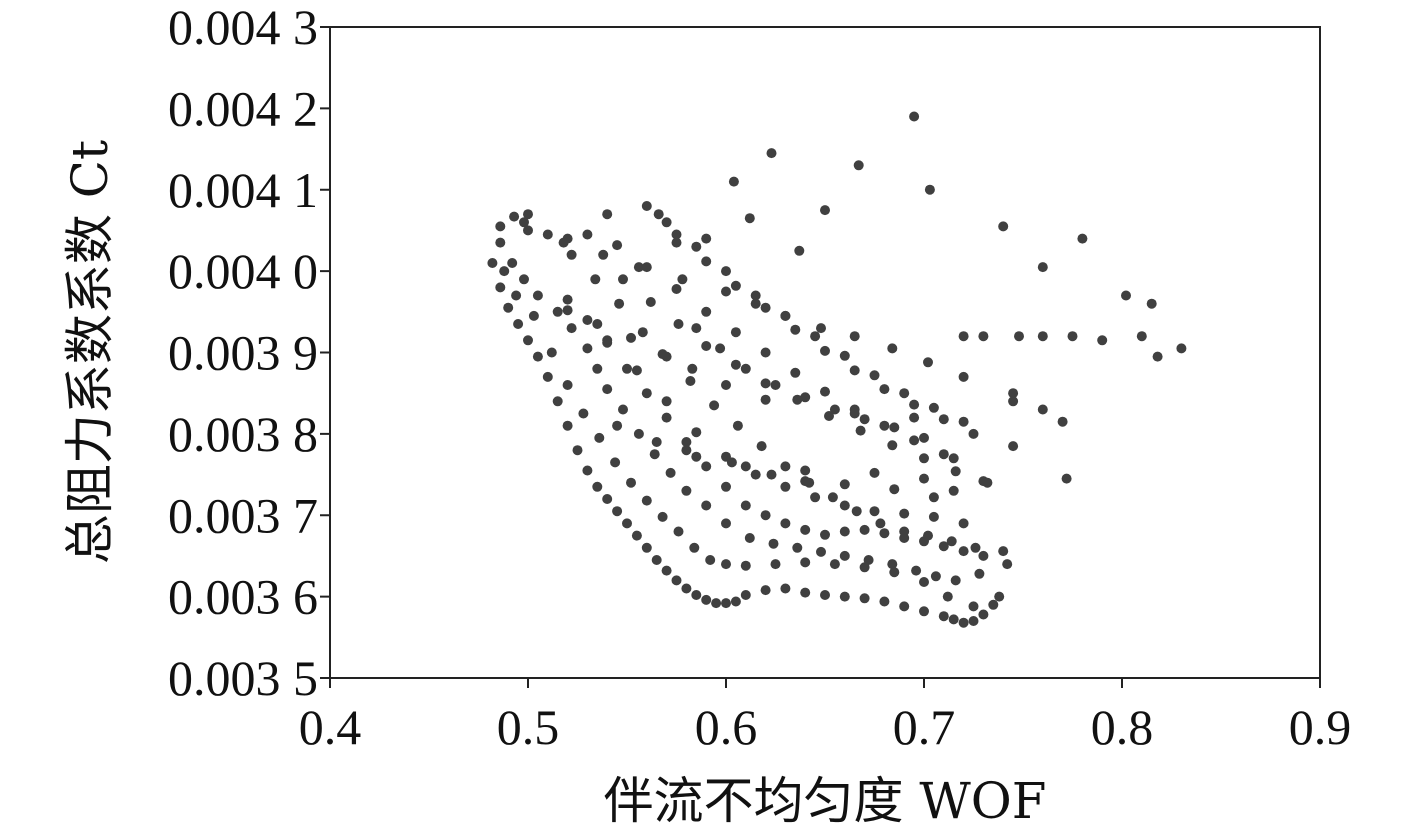 This screenshot has width=1417, height=831. I want to click on x-axis-title: 伴流不均匀度 WOF, so click(825, 801).